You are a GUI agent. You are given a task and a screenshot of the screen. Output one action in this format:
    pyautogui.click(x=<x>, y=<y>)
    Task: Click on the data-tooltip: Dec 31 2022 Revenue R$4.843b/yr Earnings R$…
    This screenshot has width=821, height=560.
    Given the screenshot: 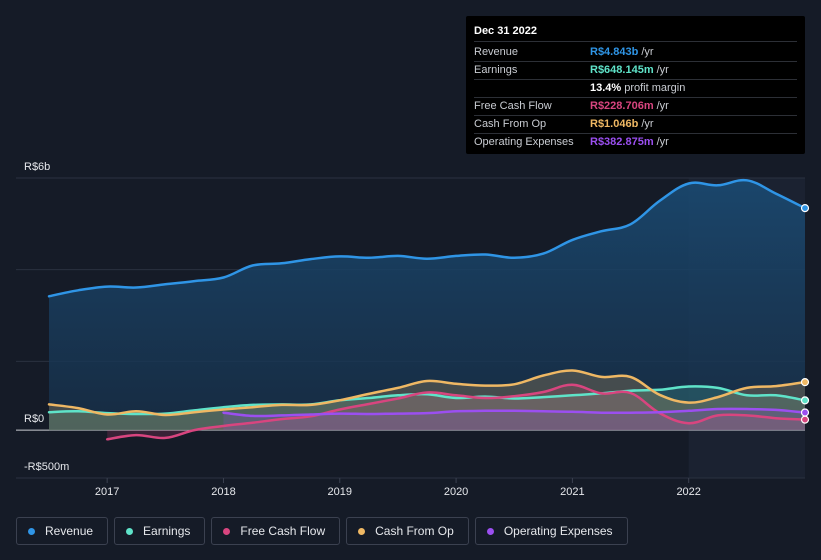 What is the action you would take?
    pyautogui.click(x=635, y=85)
    